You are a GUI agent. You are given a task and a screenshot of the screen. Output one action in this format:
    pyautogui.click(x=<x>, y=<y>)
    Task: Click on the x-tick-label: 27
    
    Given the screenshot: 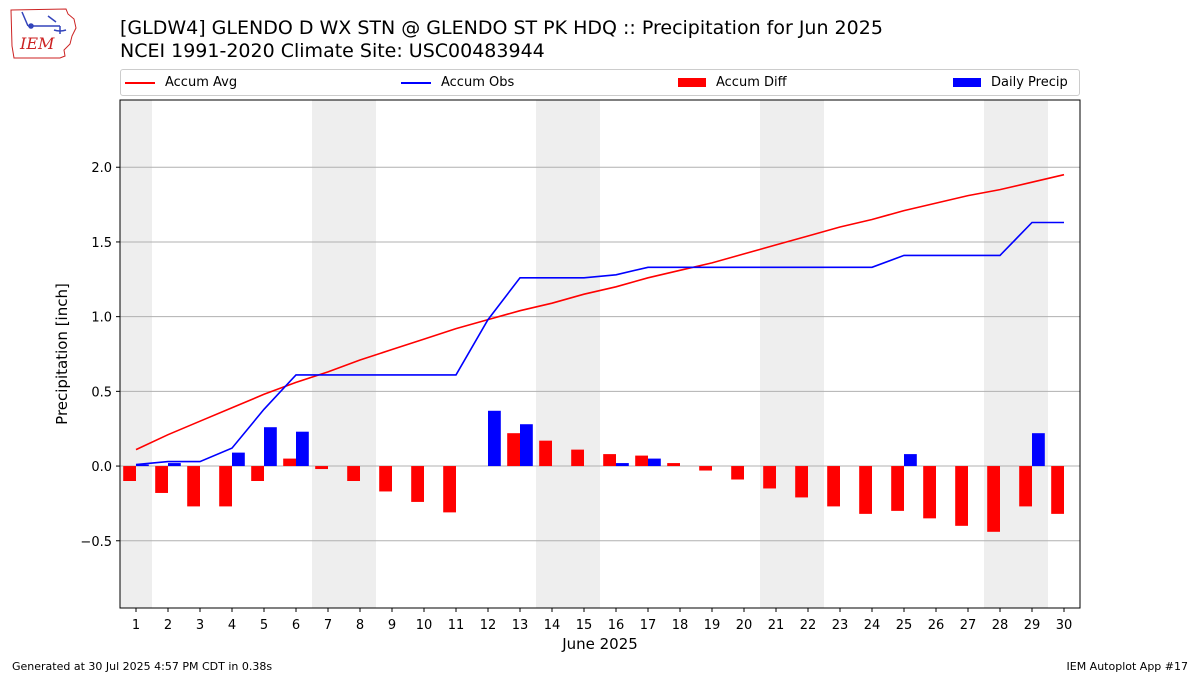 What is the action you would take?
    pyautogui.click(x=968, y=625)
    